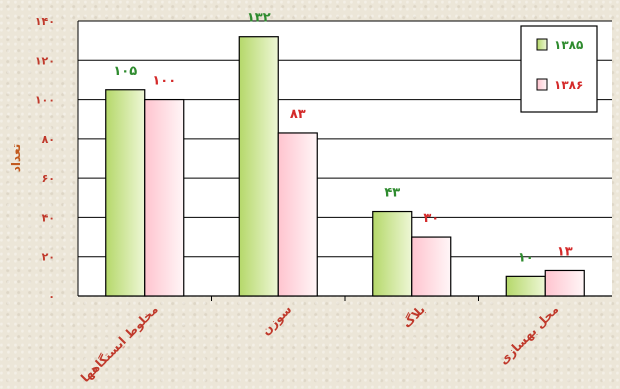  Describe the element at coordinates (48, 178) in the screenshot. I see `y-tick-label: ۶۰` at that location.